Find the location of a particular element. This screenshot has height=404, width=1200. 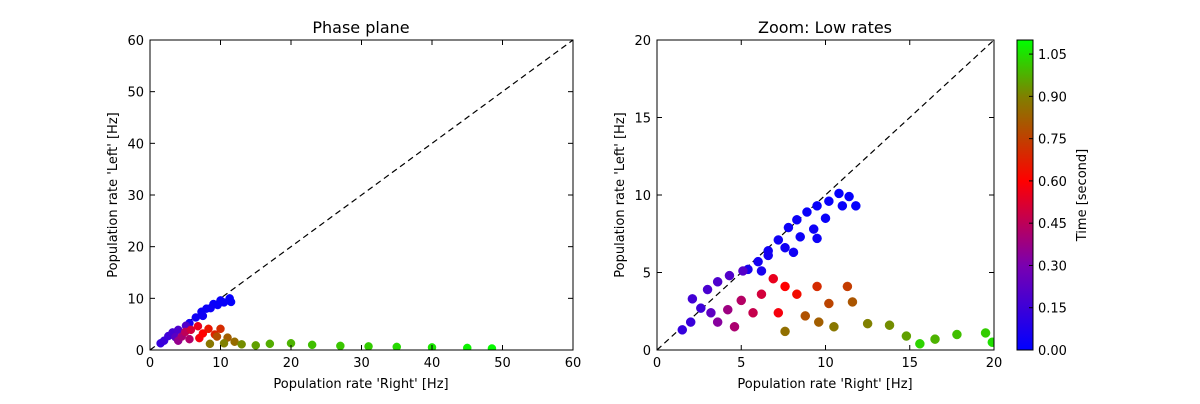

colorbar-gradient is located at coordinates (1025, 195).